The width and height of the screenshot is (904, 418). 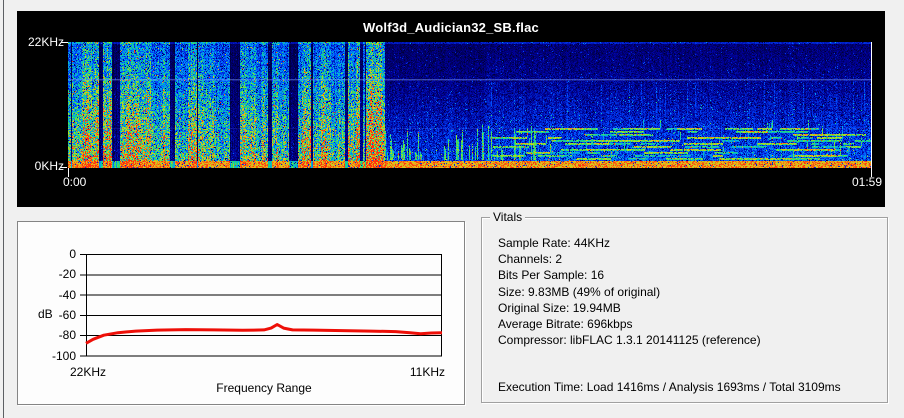 What do you see at coordinates (45, 314) in the screenshot?
I see `db-axis-label: dB` at bounding box center [45, 314].